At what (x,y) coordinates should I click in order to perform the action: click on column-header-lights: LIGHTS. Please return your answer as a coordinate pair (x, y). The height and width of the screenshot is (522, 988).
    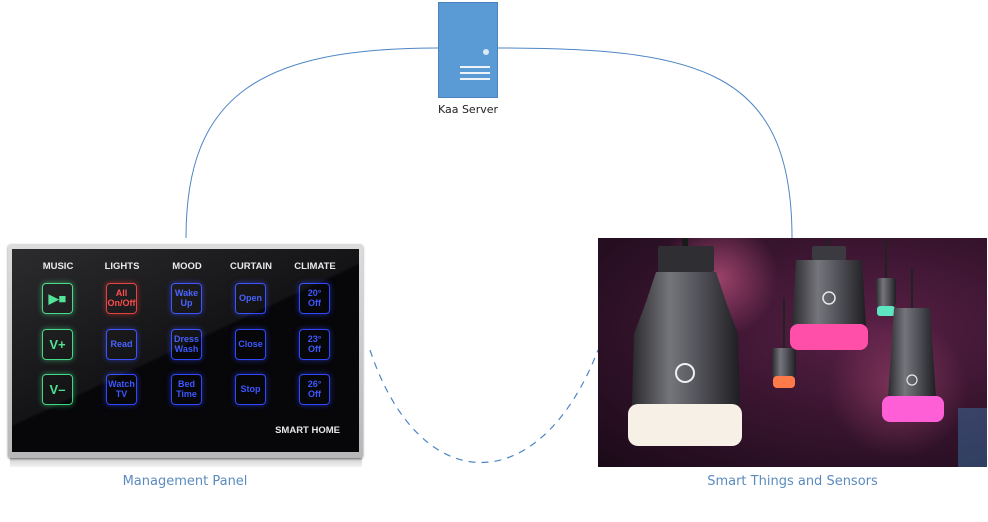
    Looking at the image, I should click on (122, 266).